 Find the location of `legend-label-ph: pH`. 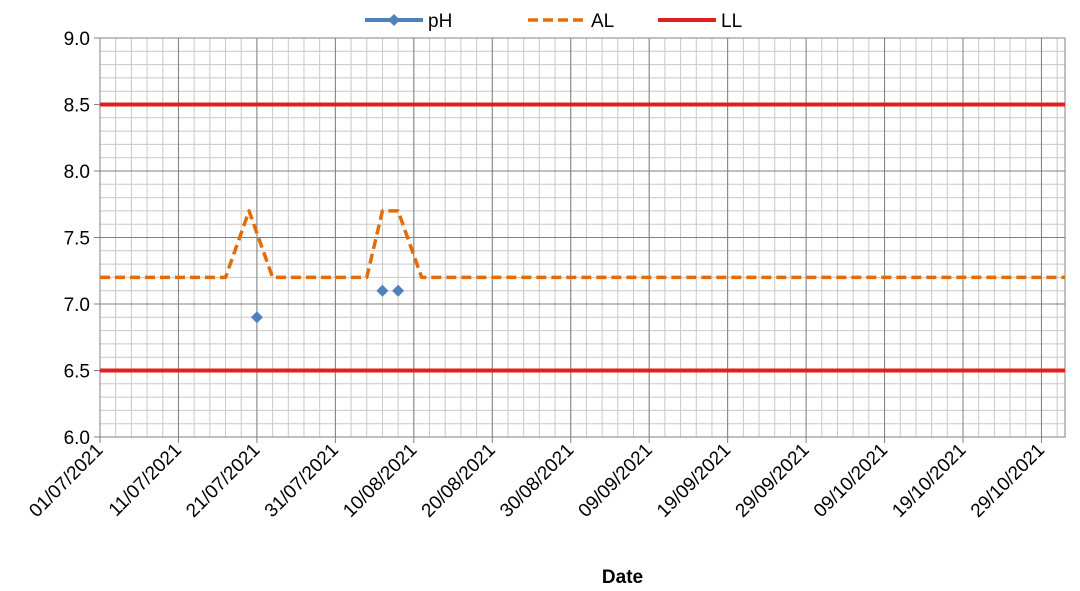

legend-label-ph: pH is located at coordinates (440, 21).